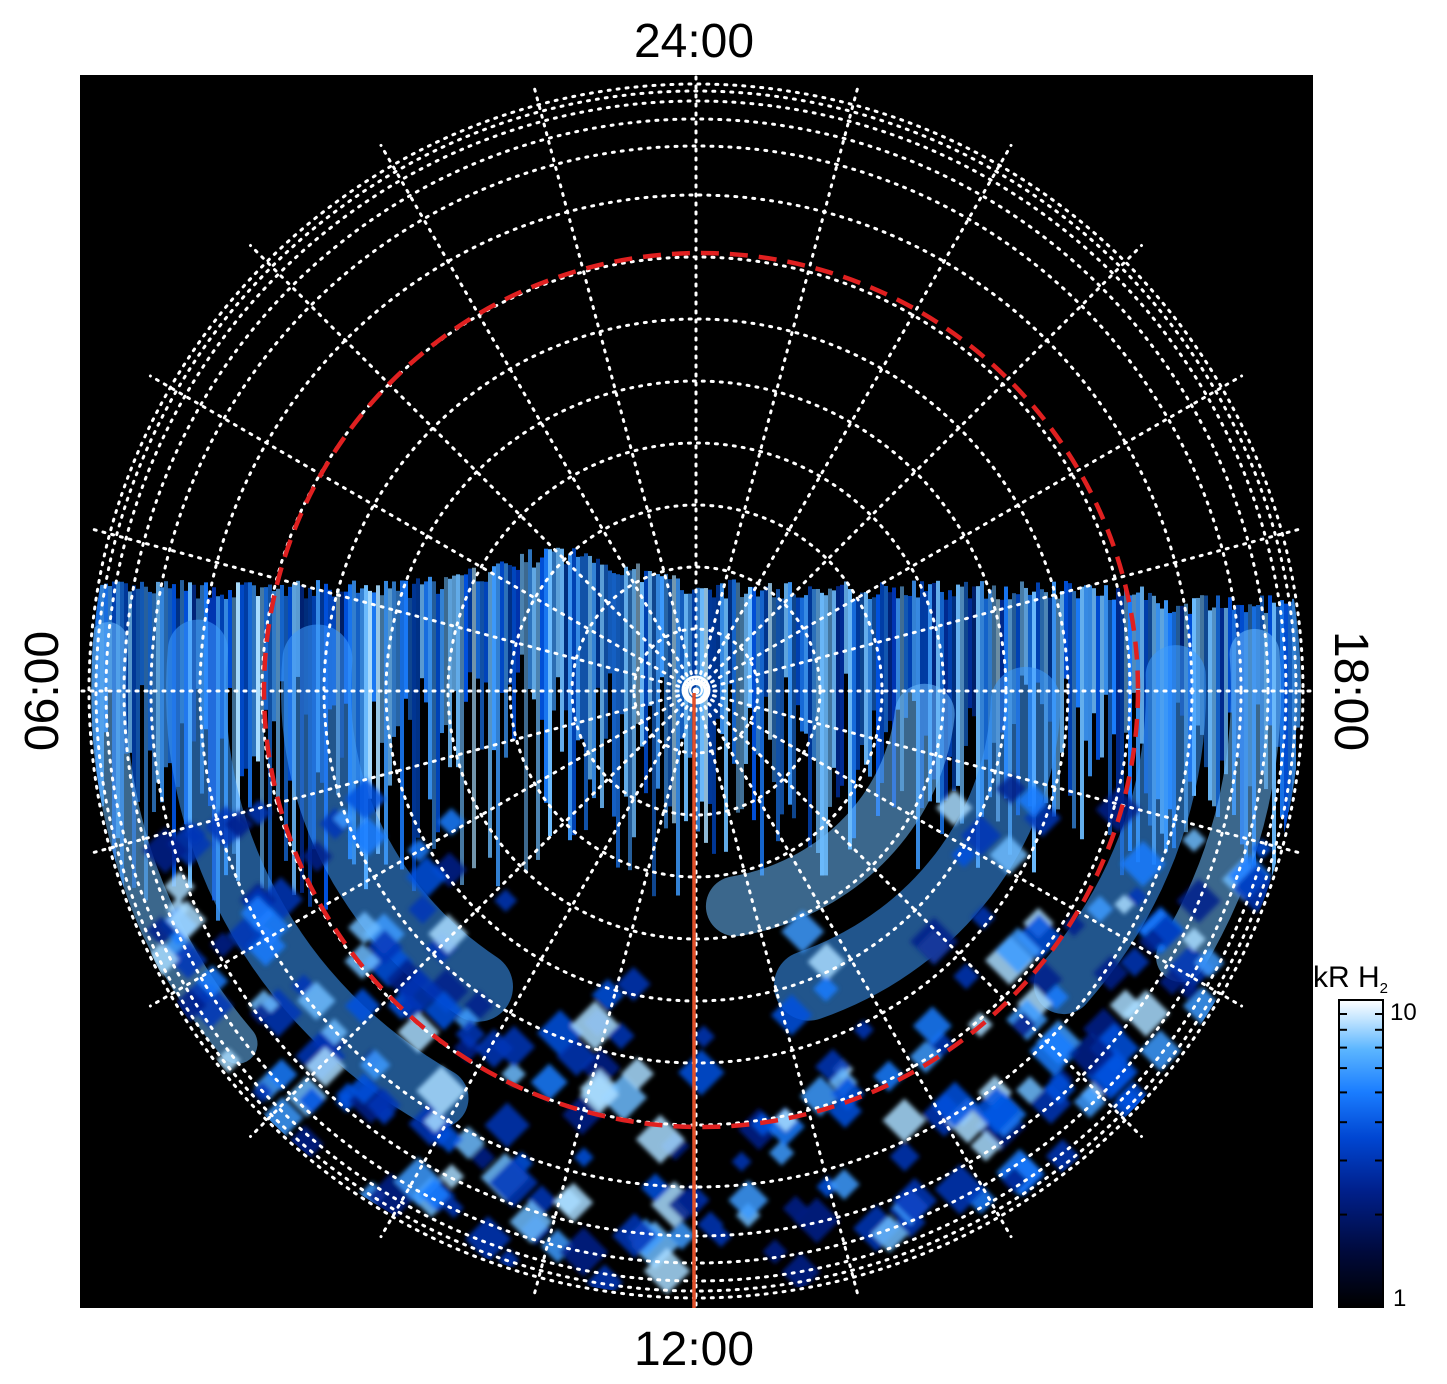 The image size is (1447, 1384). What do you see at coordinates (1361, 1153) in the screenshot?
I see `colorbar-ticks` at bounding box center [1361, 1153].